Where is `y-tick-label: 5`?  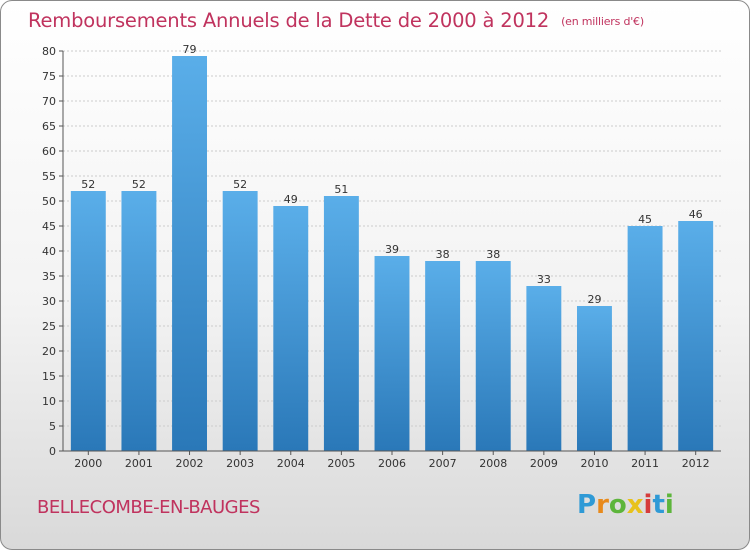
y-tick-label: 5 is located at coordinates (52, 426).